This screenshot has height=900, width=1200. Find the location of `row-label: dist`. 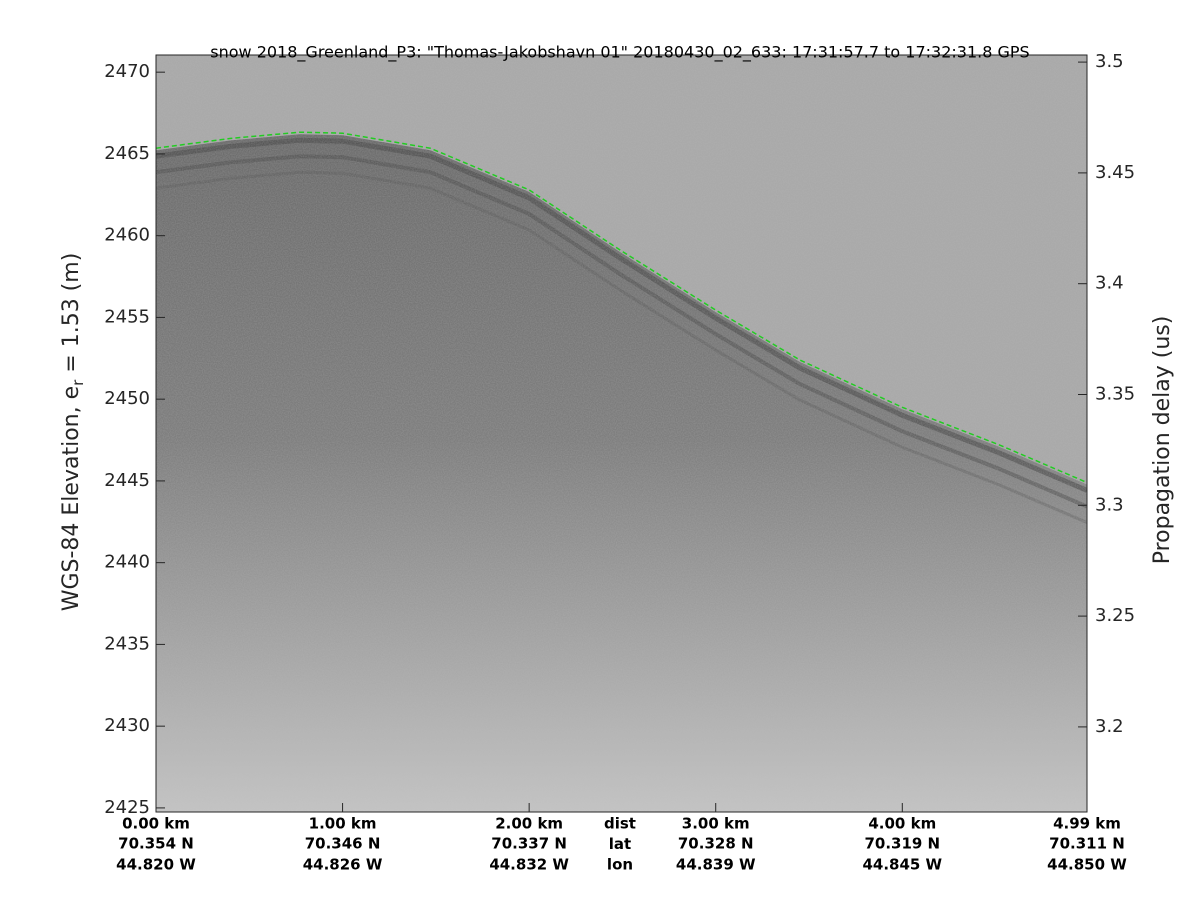

row-label: dist is located at coordinates (620, 824).